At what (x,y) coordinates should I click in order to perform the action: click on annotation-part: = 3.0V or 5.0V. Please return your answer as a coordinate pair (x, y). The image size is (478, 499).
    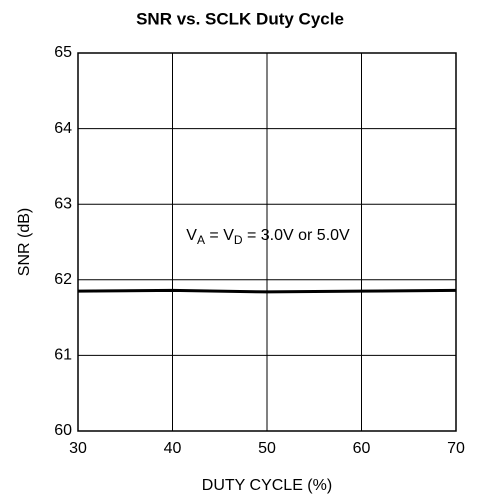
    Looking at the image, I should click on (297, 235).